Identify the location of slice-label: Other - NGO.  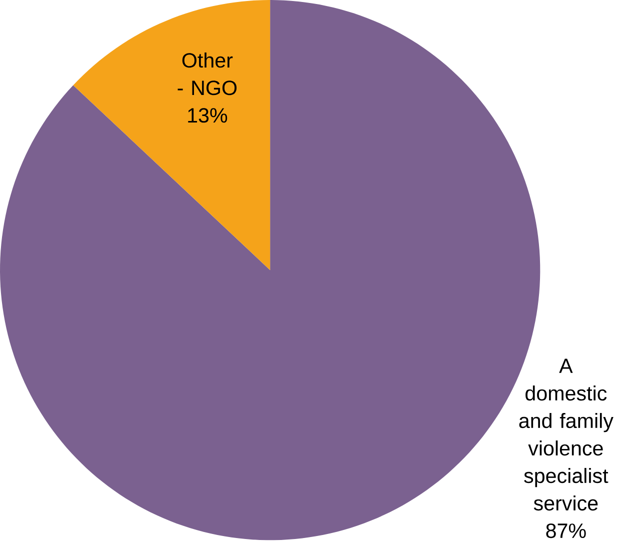
(207, 74).